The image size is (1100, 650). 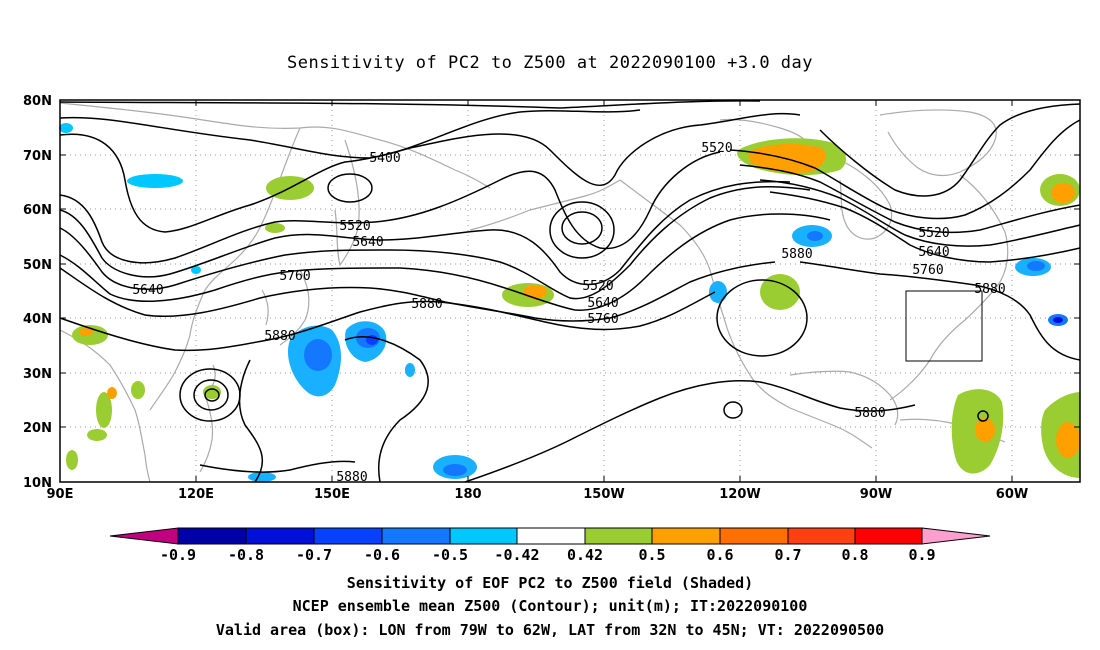 What do you see at coordinates (450, 555) in the screenshot?
I see `colorbar-label: -0.5` at bounding box center [450, 555].